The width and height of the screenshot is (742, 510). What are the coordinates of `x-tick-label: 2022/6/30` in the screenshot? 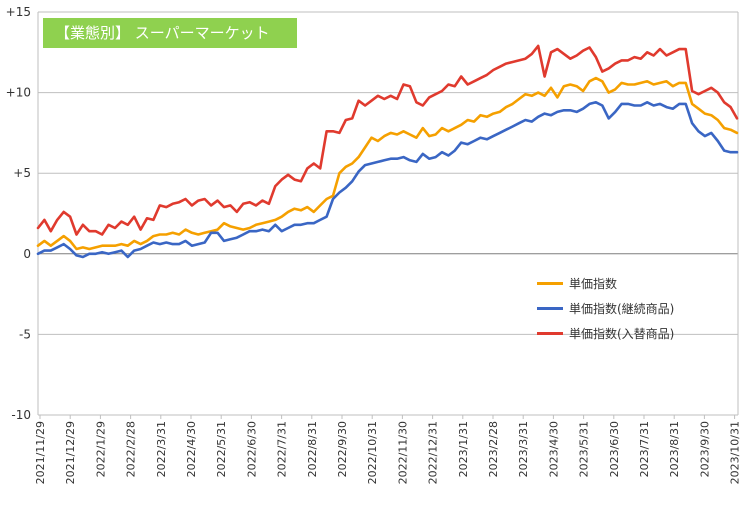 It's located at (251, 449).